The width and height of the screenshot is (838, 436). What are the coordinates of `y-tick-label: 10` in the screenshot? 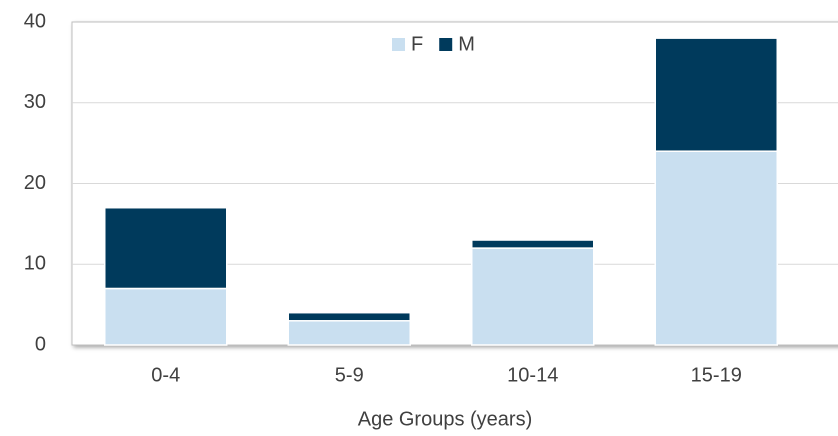 It's located at (35, 264).